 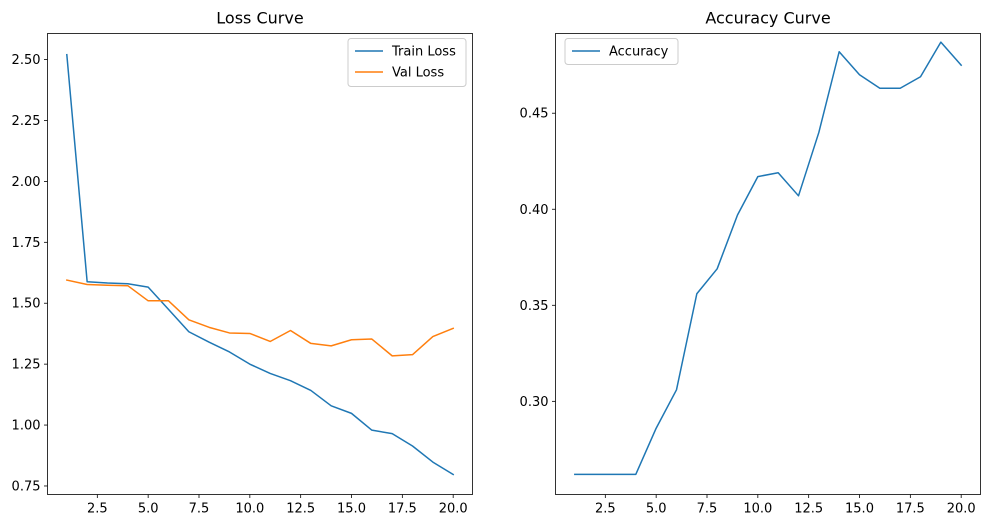 I want to click on legend-label-train-loss: Train Loss, so click(x=423, y=52).